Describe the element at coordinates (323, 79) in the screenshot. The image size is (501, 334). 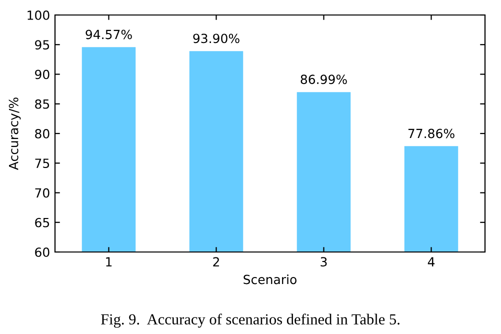
I see `data-label: 86.99%` at that location.